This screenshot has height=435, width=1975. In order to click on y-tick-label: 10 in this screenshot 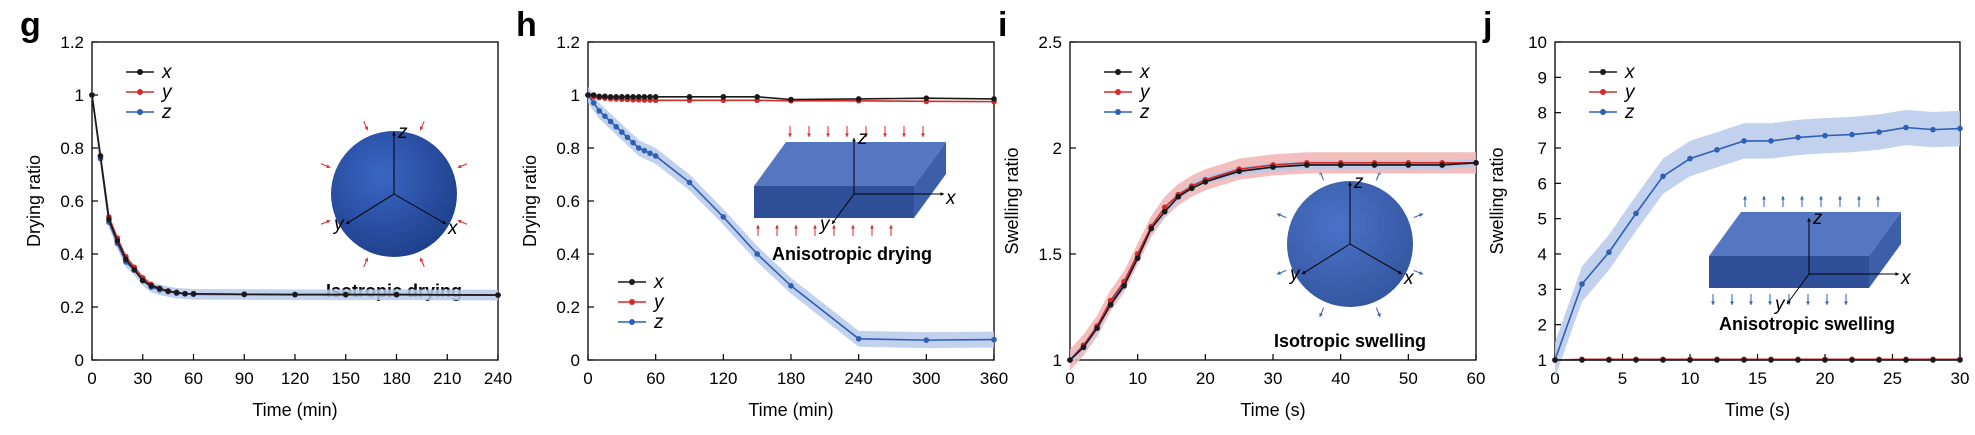, I will do `click(1537, 42)`.